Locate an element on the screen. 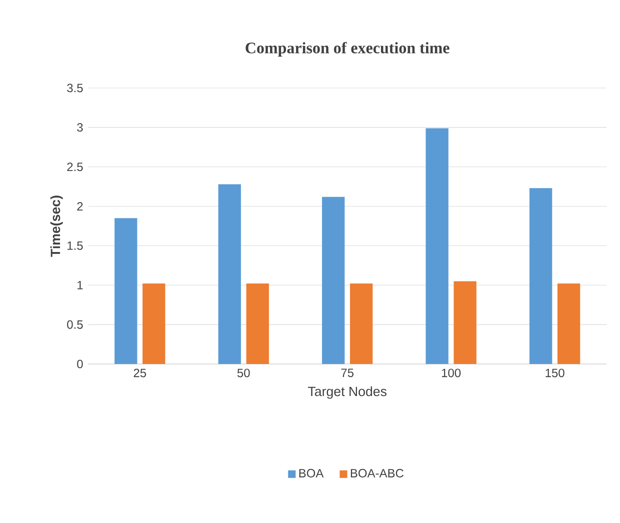 This screenshot has width=620, height=523. y-tick-label: 1.5 is located at coordinates (75, 246).